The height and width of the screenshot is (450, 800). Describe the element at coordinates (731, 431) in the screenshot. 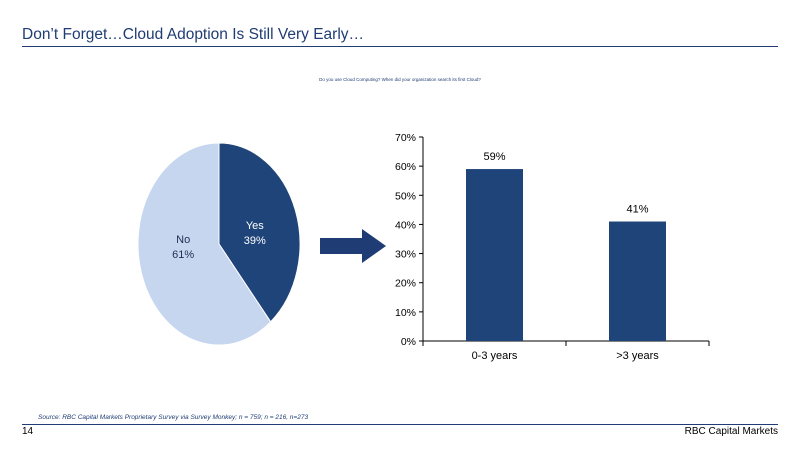

I see `brand-name: RBC Capital Markets` at that location.